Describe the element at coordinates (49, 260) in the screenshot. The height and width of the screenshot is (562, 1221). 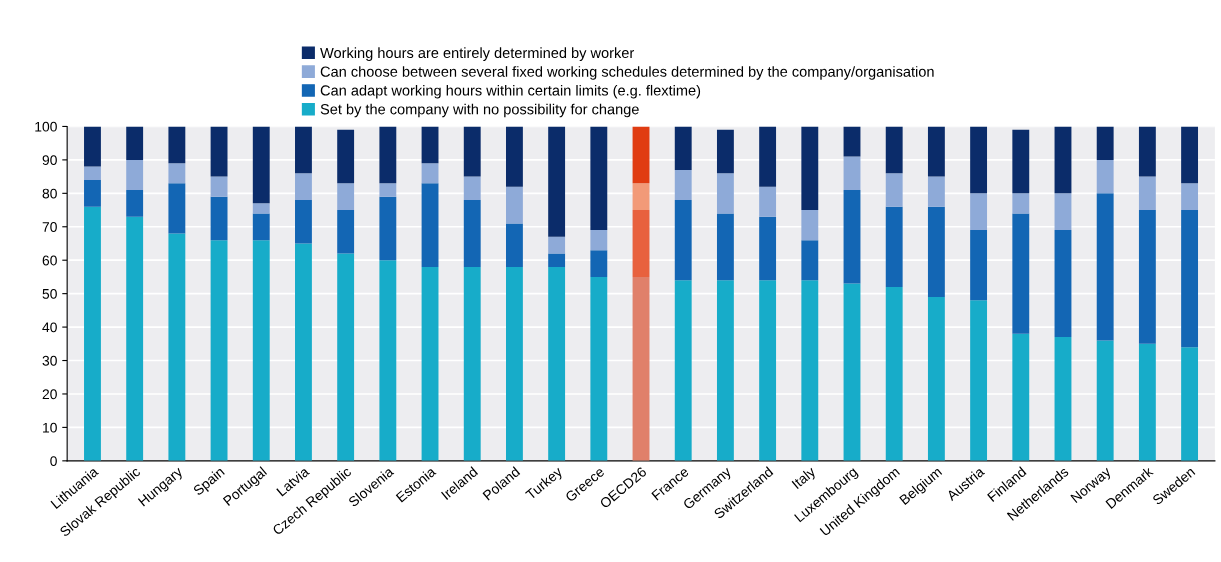
I see `y-tick-label: 60` at that location.